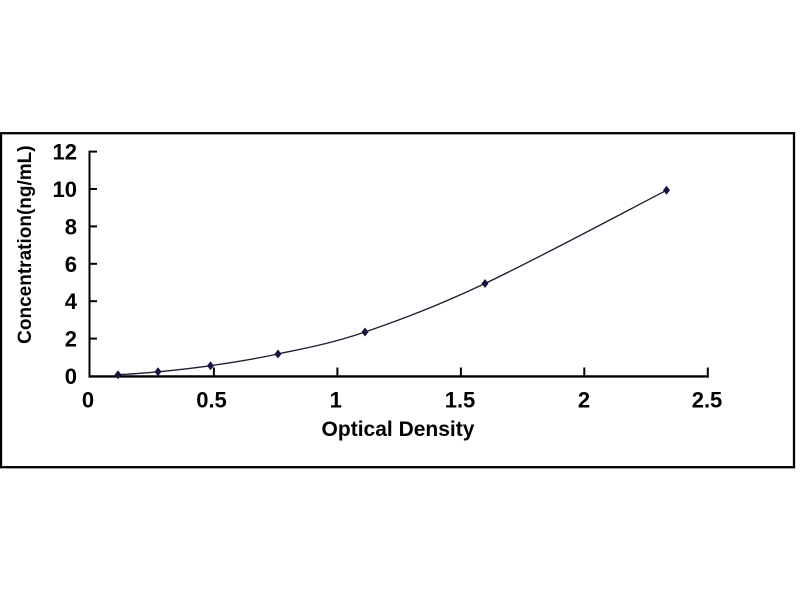  What do you see at coordinates (65, 152) in the screenshot?
I see `svg-text: 12` at bounding box center [65, 152].